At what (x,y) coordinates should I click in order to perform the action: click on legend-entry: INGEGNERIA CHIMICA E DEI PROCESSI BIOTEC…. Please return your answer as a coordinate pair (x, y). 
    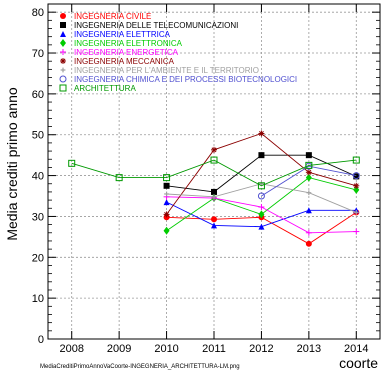
    Looking at the image, I should click on (178, 79).